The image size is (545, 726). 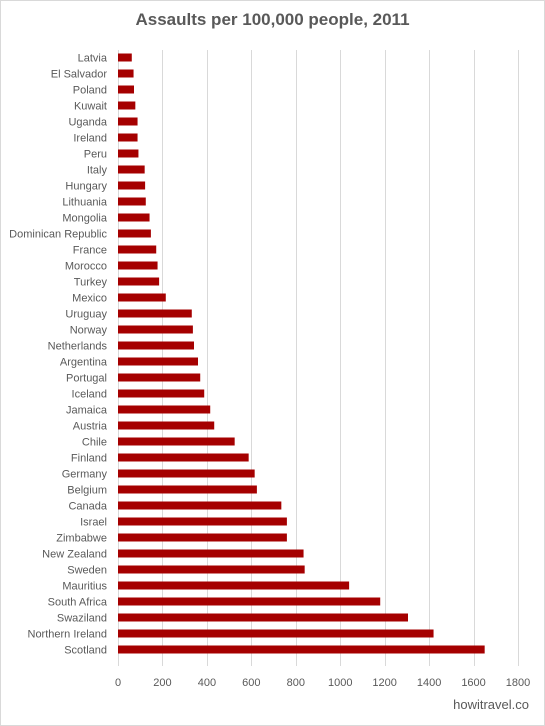 What do you see at coordinates (251, 683) in the screenshot?
I see `x-tick-label: 600` at bounding box center [251, 683].